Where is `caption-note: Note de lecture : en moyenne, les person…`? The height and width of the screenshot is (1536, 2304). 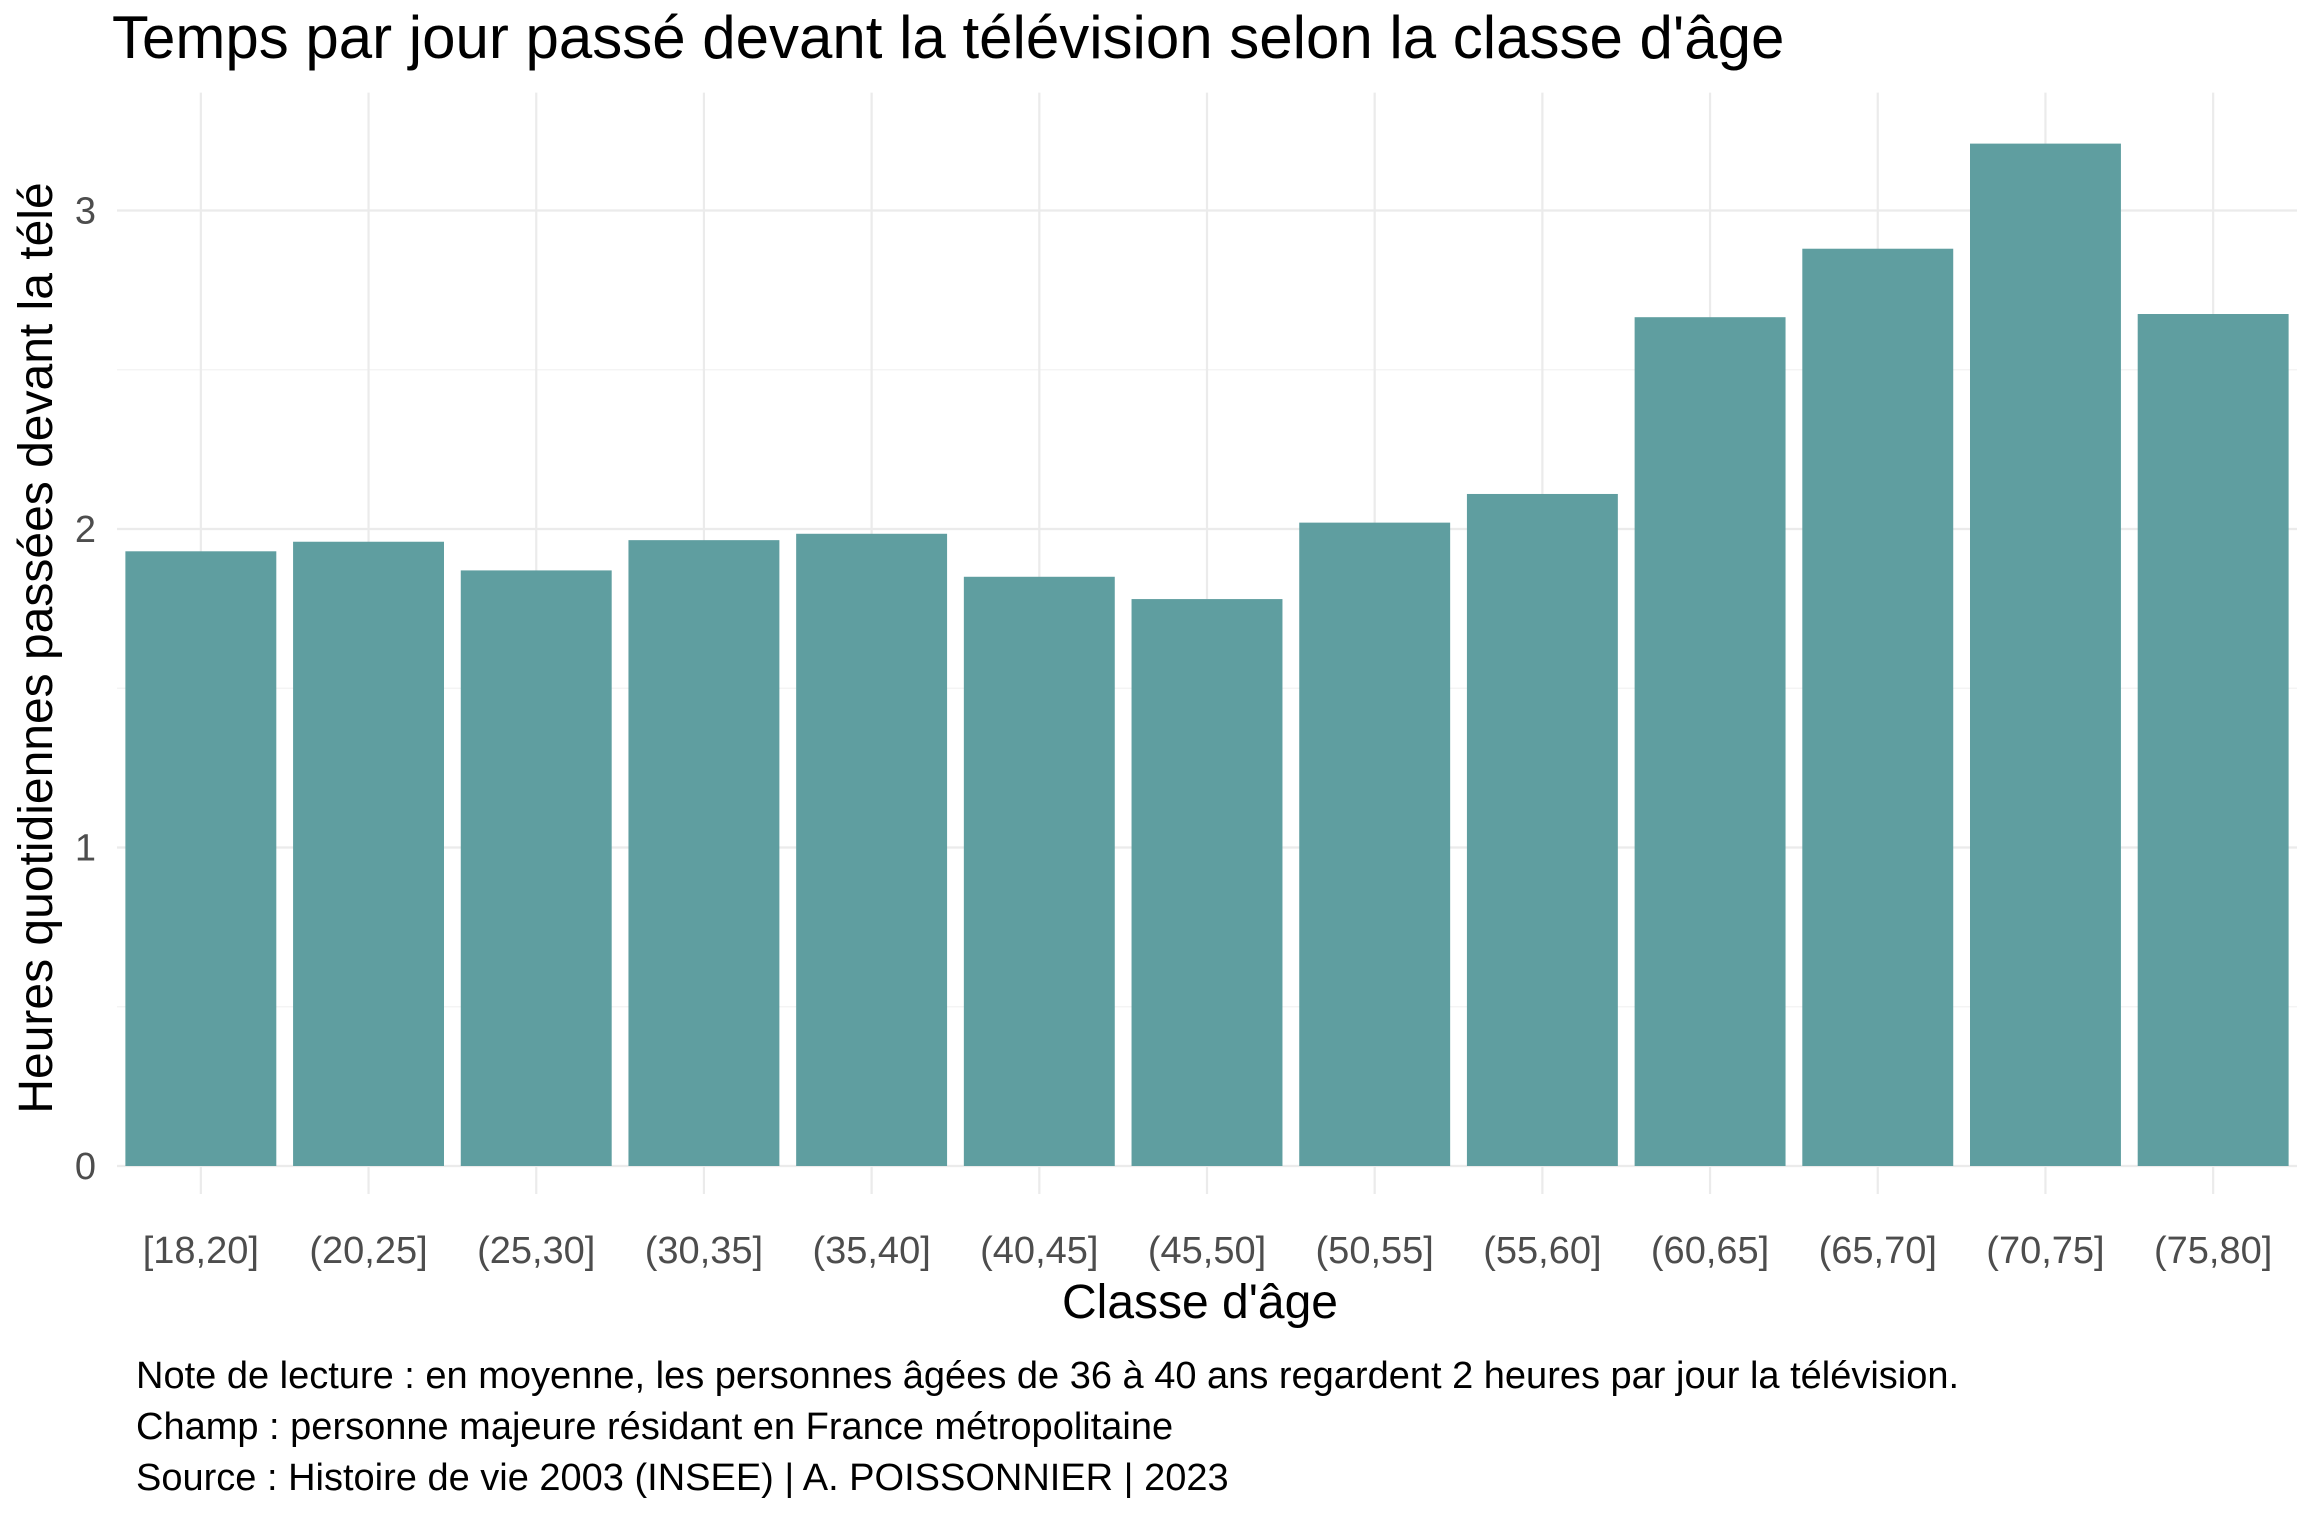 caption-note: Note de lecture : en moyenne, les person… is located at coordinates (1047, 1376).